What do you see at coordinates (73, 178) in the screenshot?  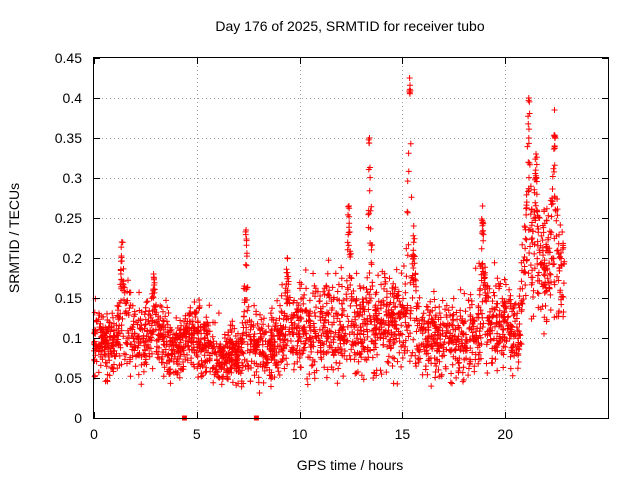 I see `y-tick-label: 0.3` at bounding box center [73, 178].